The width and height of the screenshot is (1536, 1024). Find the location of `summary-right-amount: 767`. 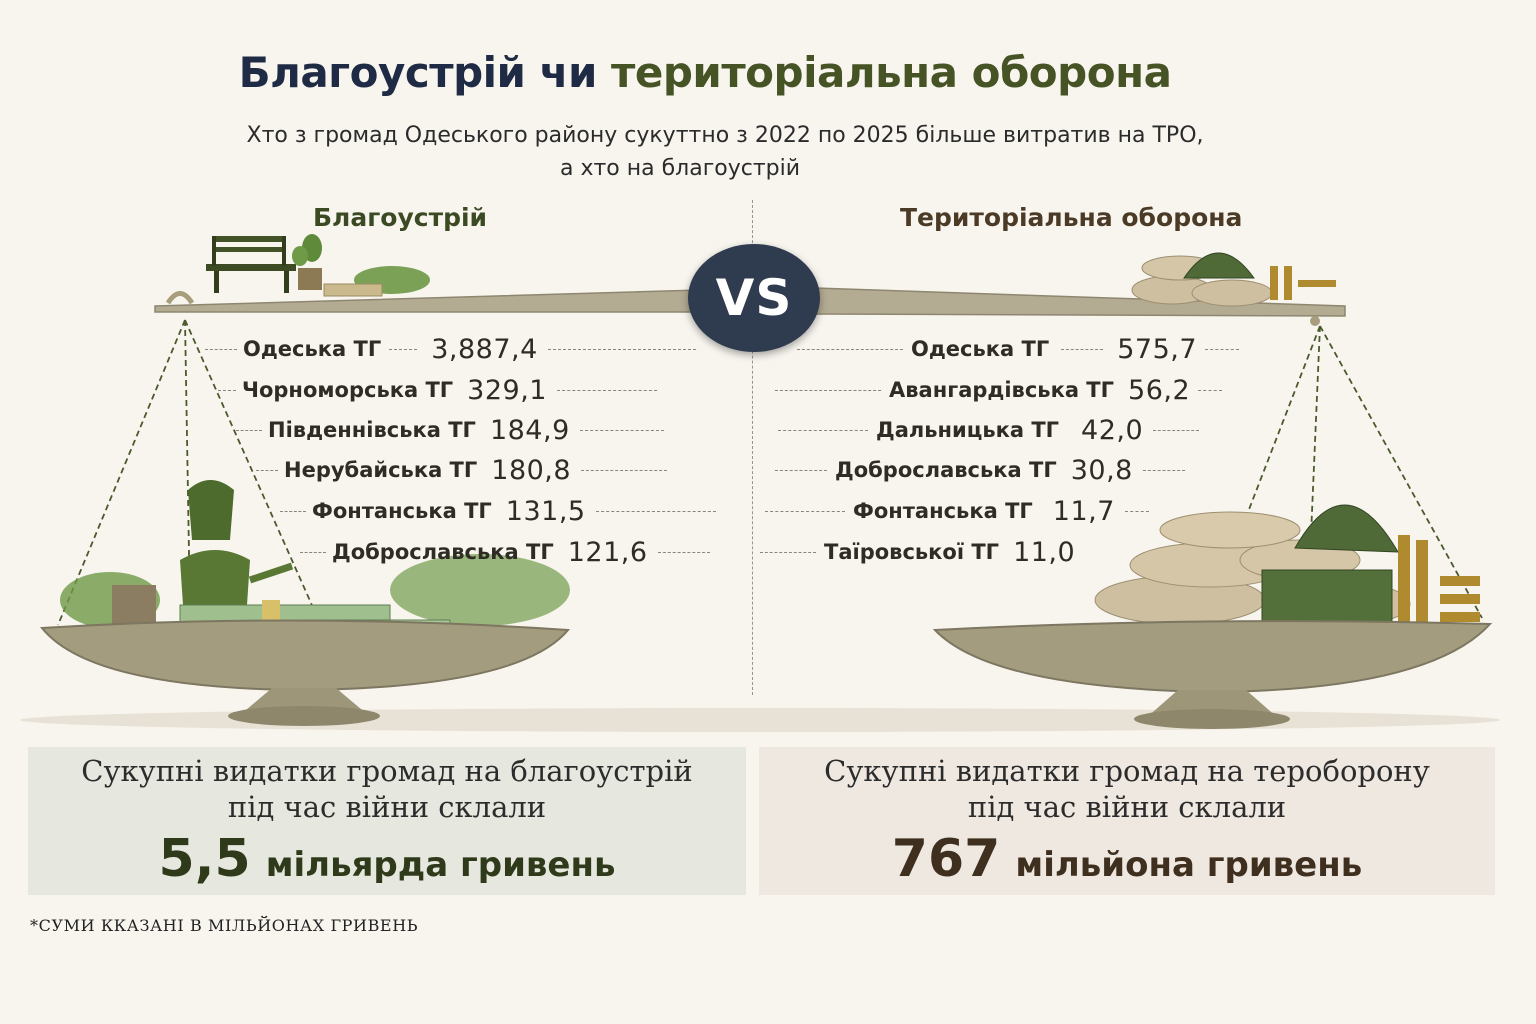

summary-right-amount: 767 is located at coordinates (946, 859).